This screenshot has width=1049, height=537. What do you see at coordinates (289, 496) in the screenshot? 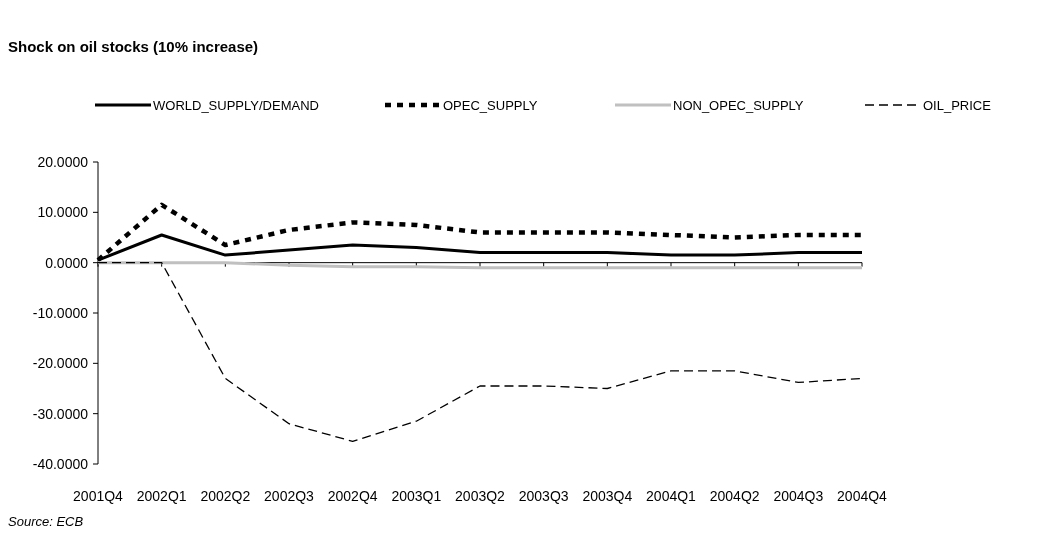
I see `x-tick-label: 2002Q3` at bounding box center [289, 496].